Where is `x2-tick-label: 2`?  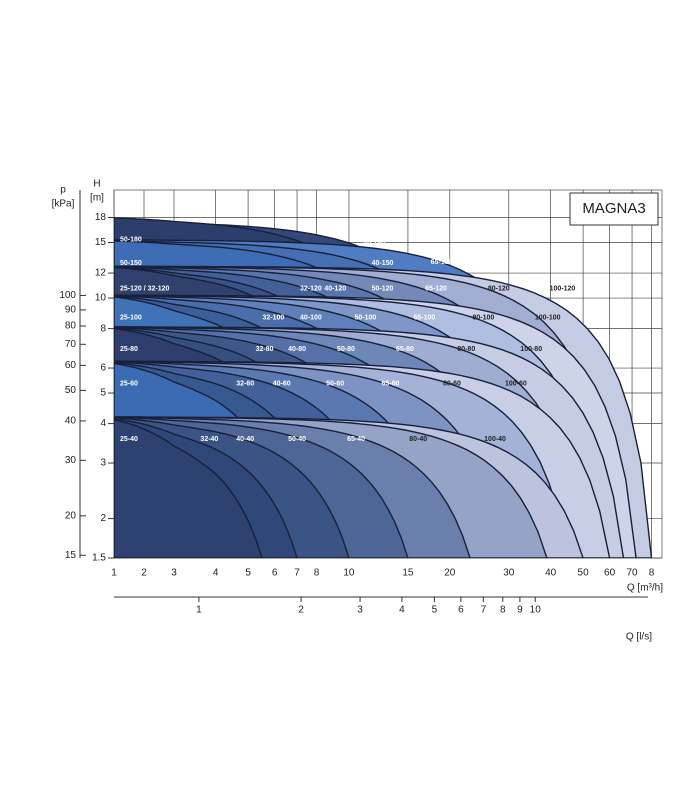 x2-tick-label: 2 is located at coordinates (301, 610).